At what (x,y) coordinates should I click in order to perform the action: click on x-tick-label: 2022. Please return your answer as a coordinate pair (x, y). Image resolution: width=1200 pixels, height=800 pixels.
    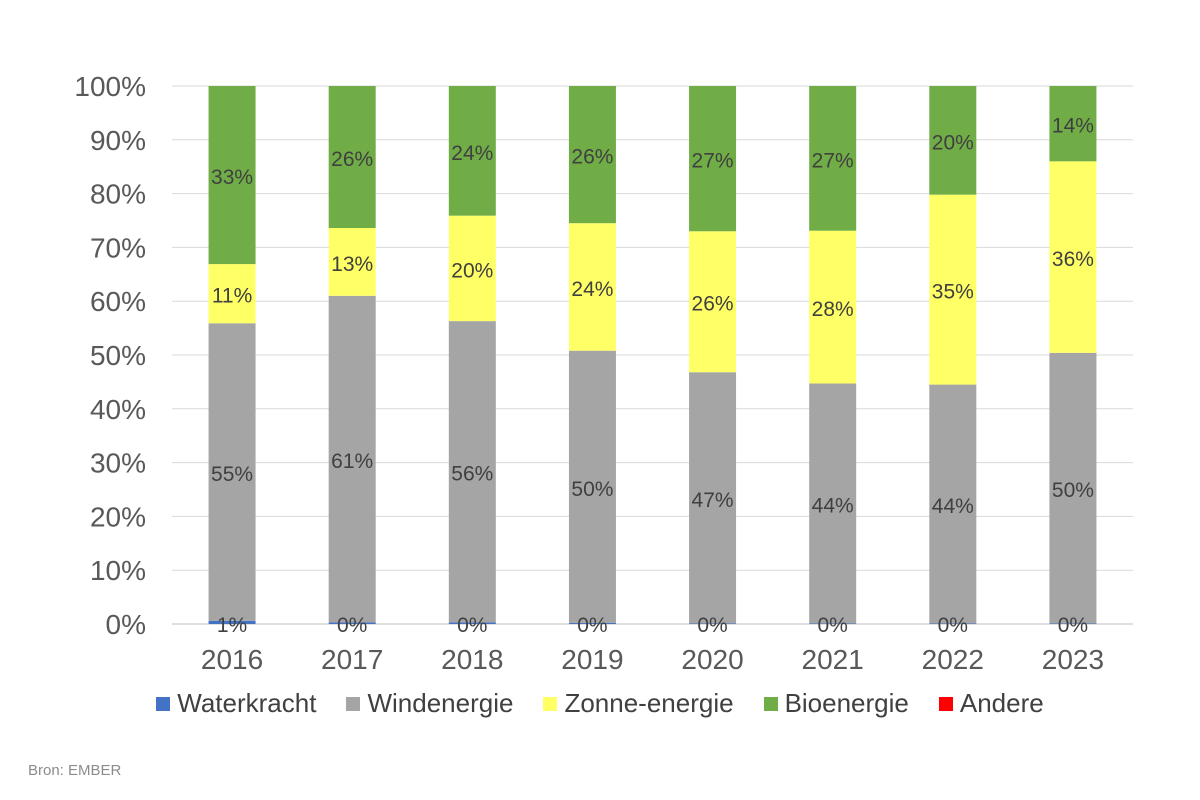
    Looking at the image, I should click on (953, 659).